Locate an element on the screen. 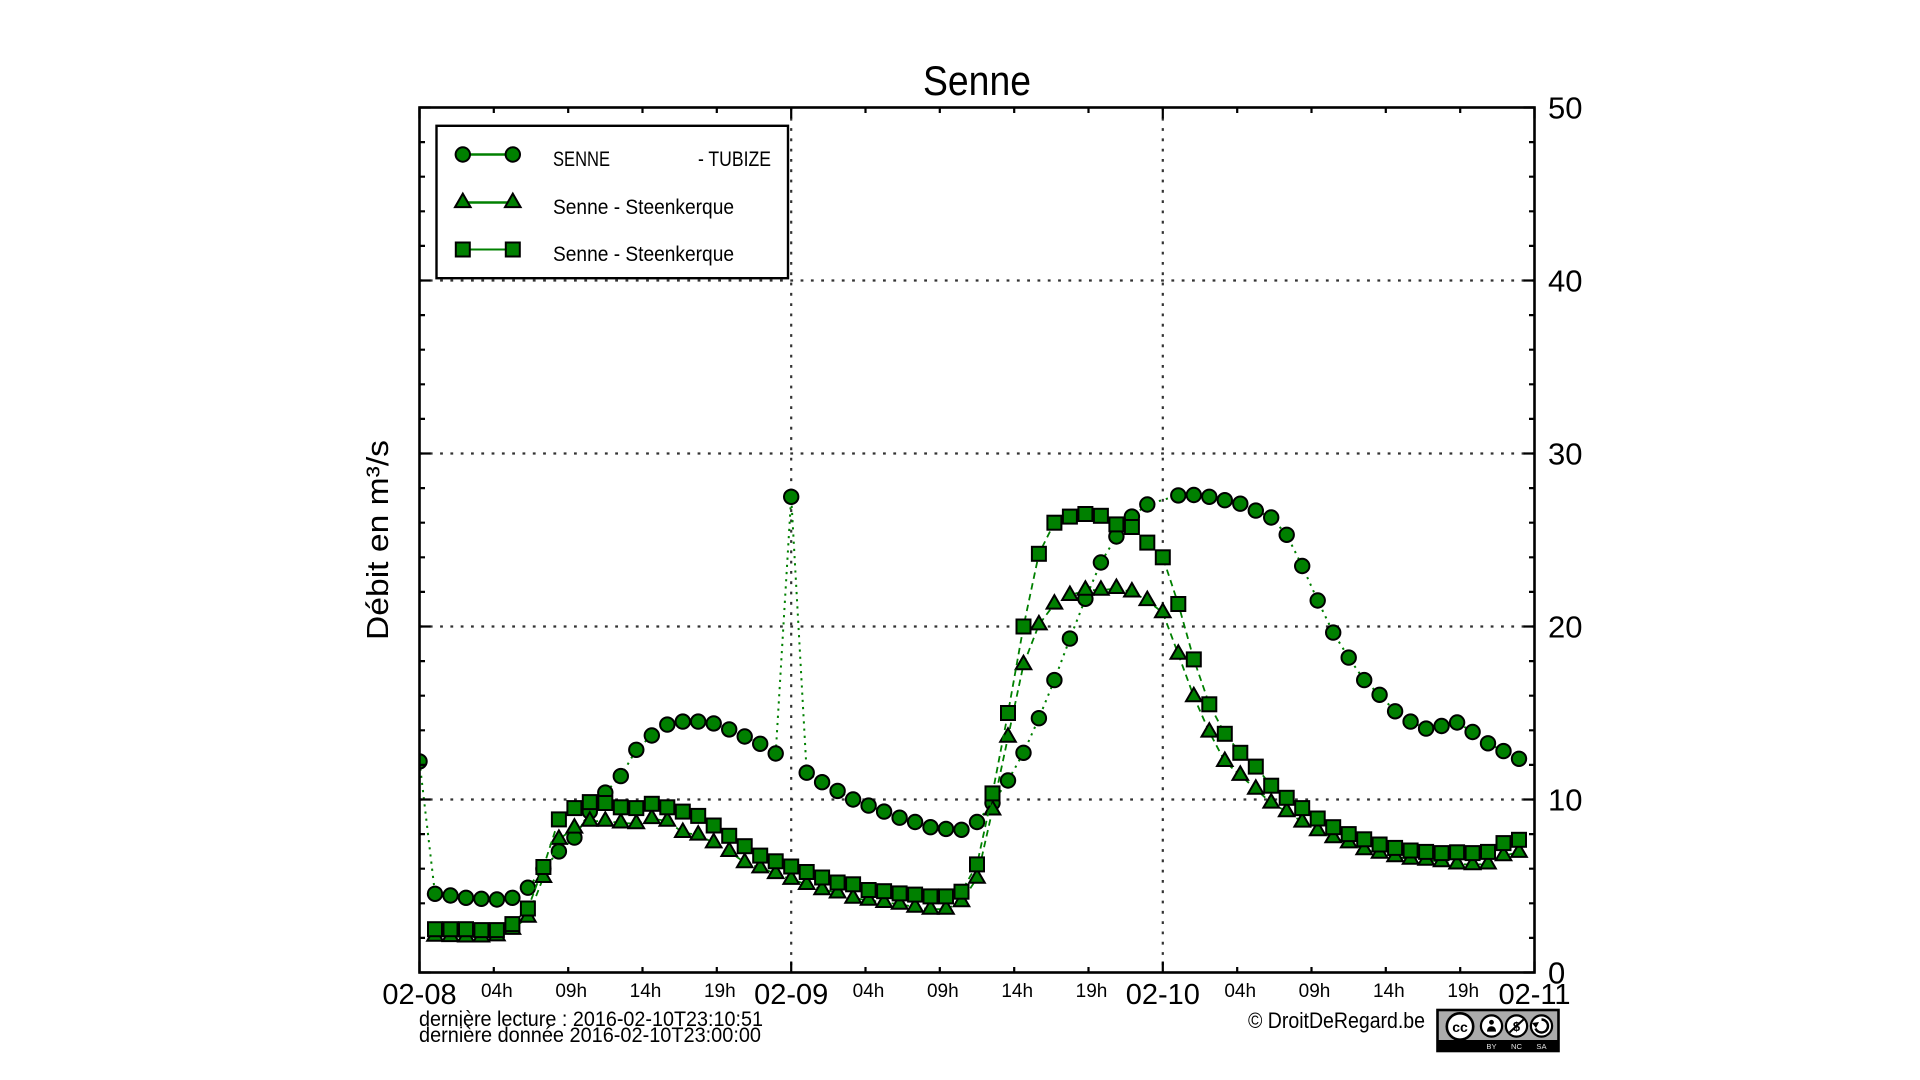  svg-text: 0 is located at coordinates (1556, 973).